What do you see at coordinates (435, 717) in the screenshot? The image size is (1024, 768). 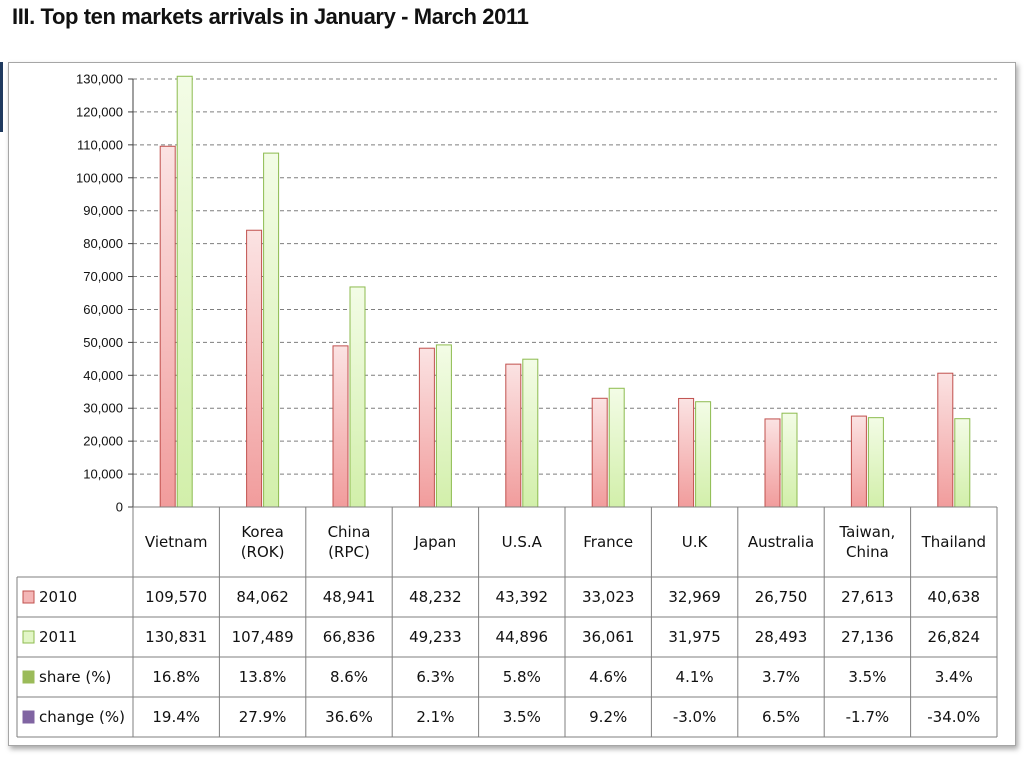 I see `table-cell: 2.1%` at bounding box center [435, 717].